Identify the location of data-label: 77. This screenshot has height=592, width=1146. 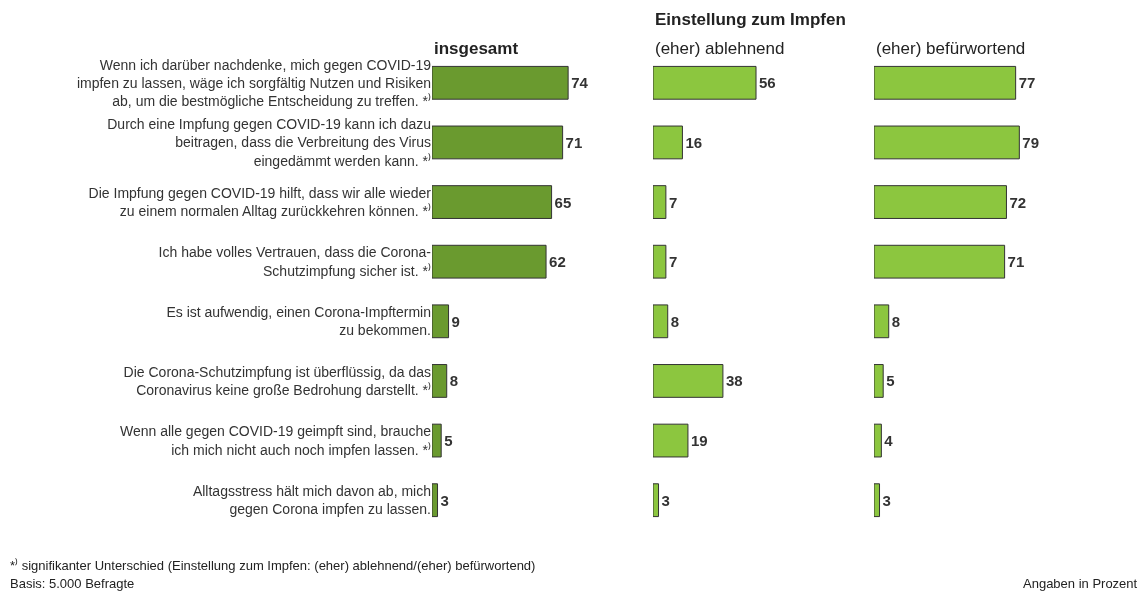
(1027, 83).